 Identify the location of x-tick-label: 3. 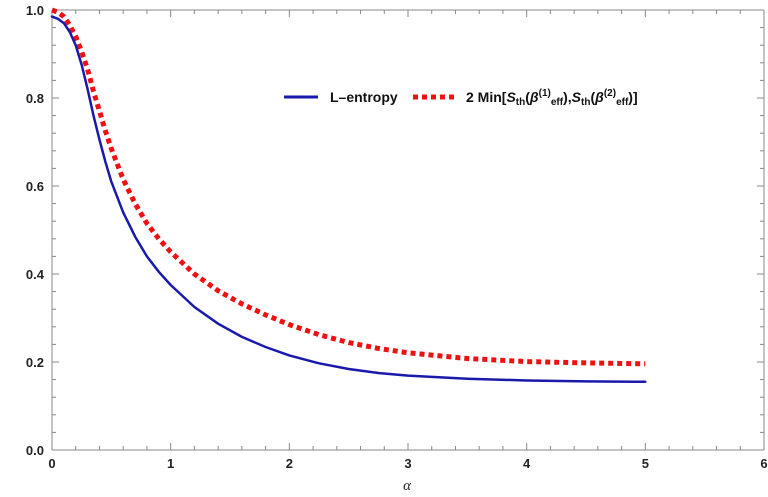
(407, 463).